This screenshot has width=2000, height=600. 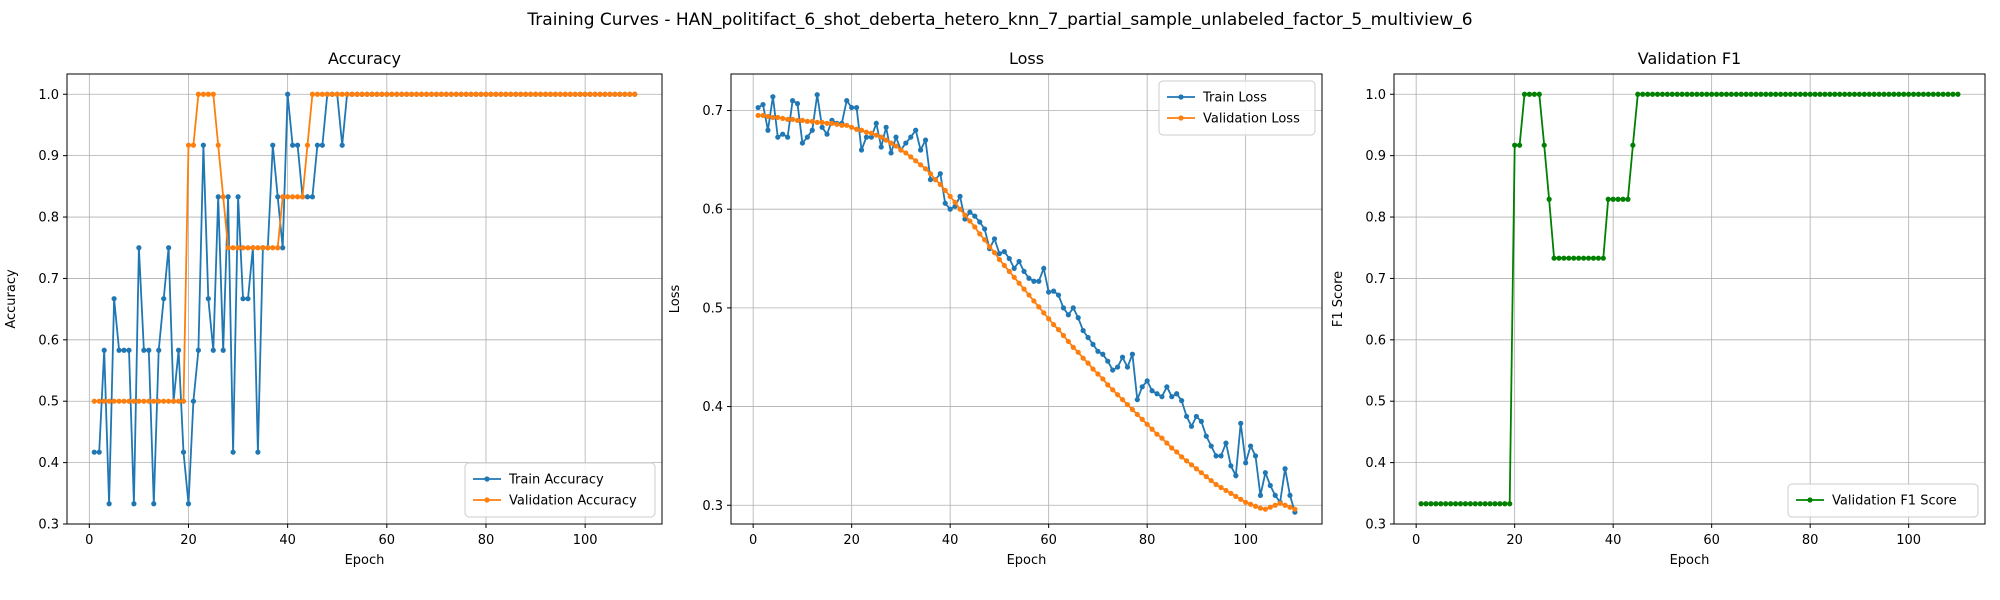 What do you see at coordinates (1181, 97) in the screenshot?
I see `legend-marker` at bounding box center [1181, 97].